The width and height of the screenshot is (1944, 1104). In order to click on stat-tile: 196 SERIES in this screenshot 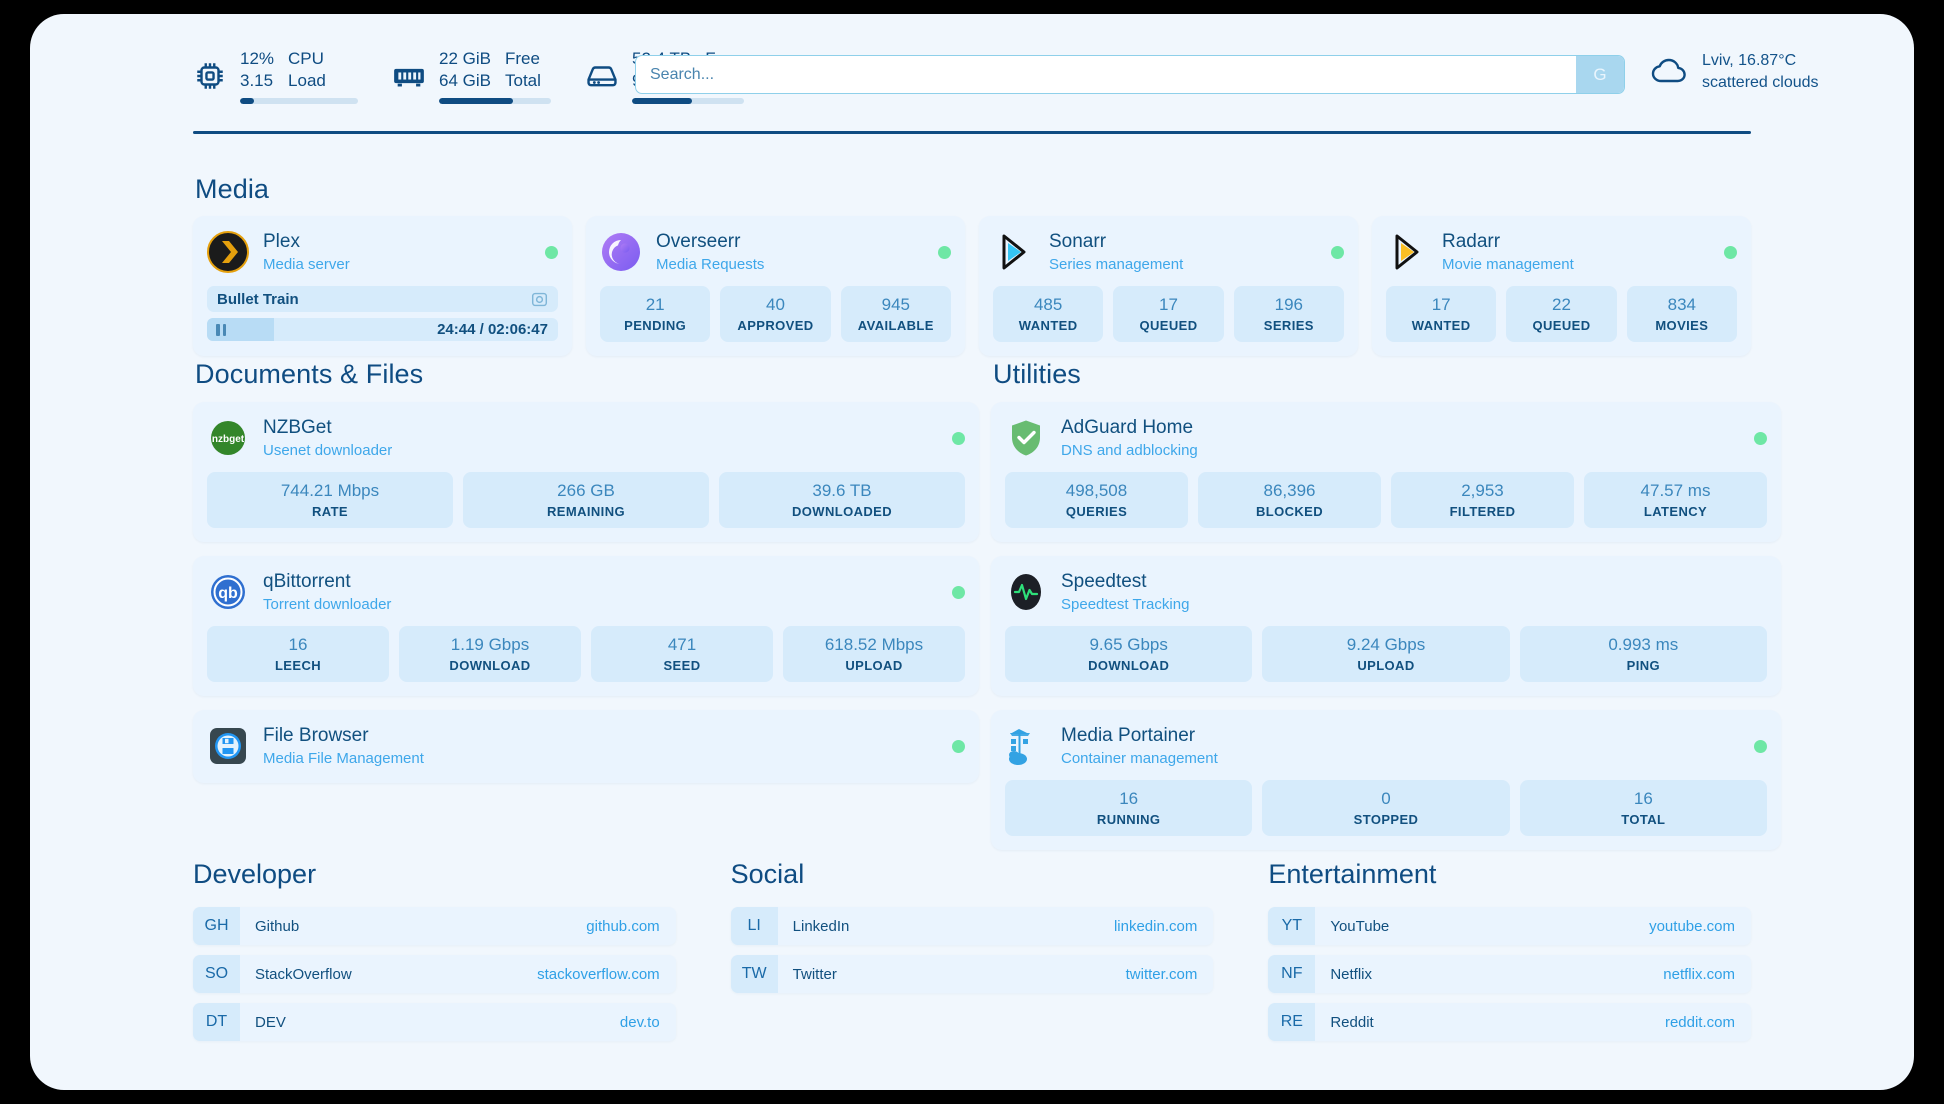, I will do `click(1288, 314)`.